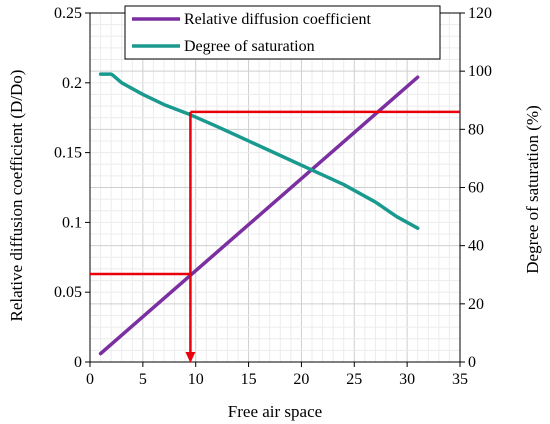 The width and height of the screenshot is (550, 424). What do you see at coordinates (532, 189) in the screenshot?
I see `y-right-axis-title: Degree of saturation (%)` at bounding box center [532, 189].